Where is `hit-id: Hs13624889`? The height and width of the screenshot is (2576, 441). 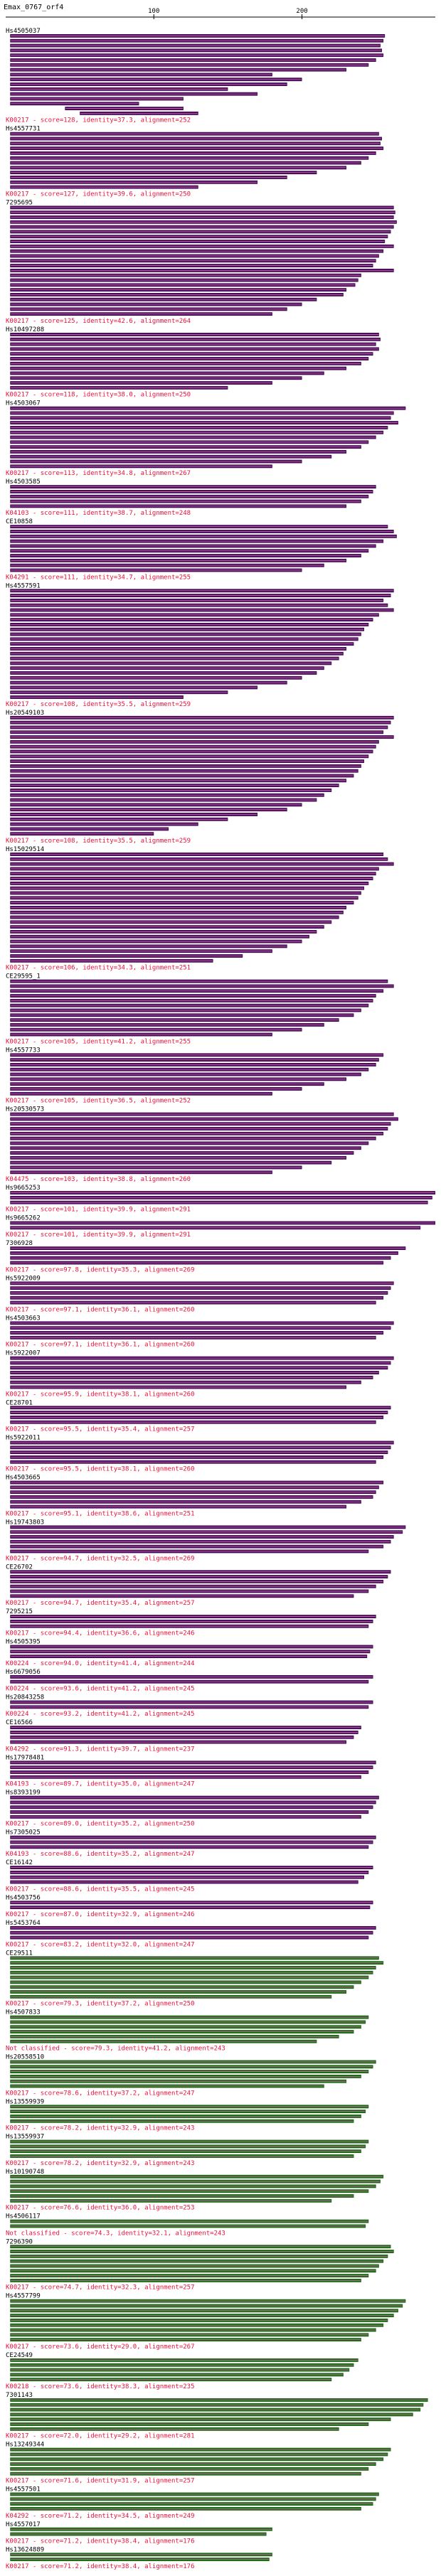
hit-id: Hs13624889 is located at coordinates (25, 2549).